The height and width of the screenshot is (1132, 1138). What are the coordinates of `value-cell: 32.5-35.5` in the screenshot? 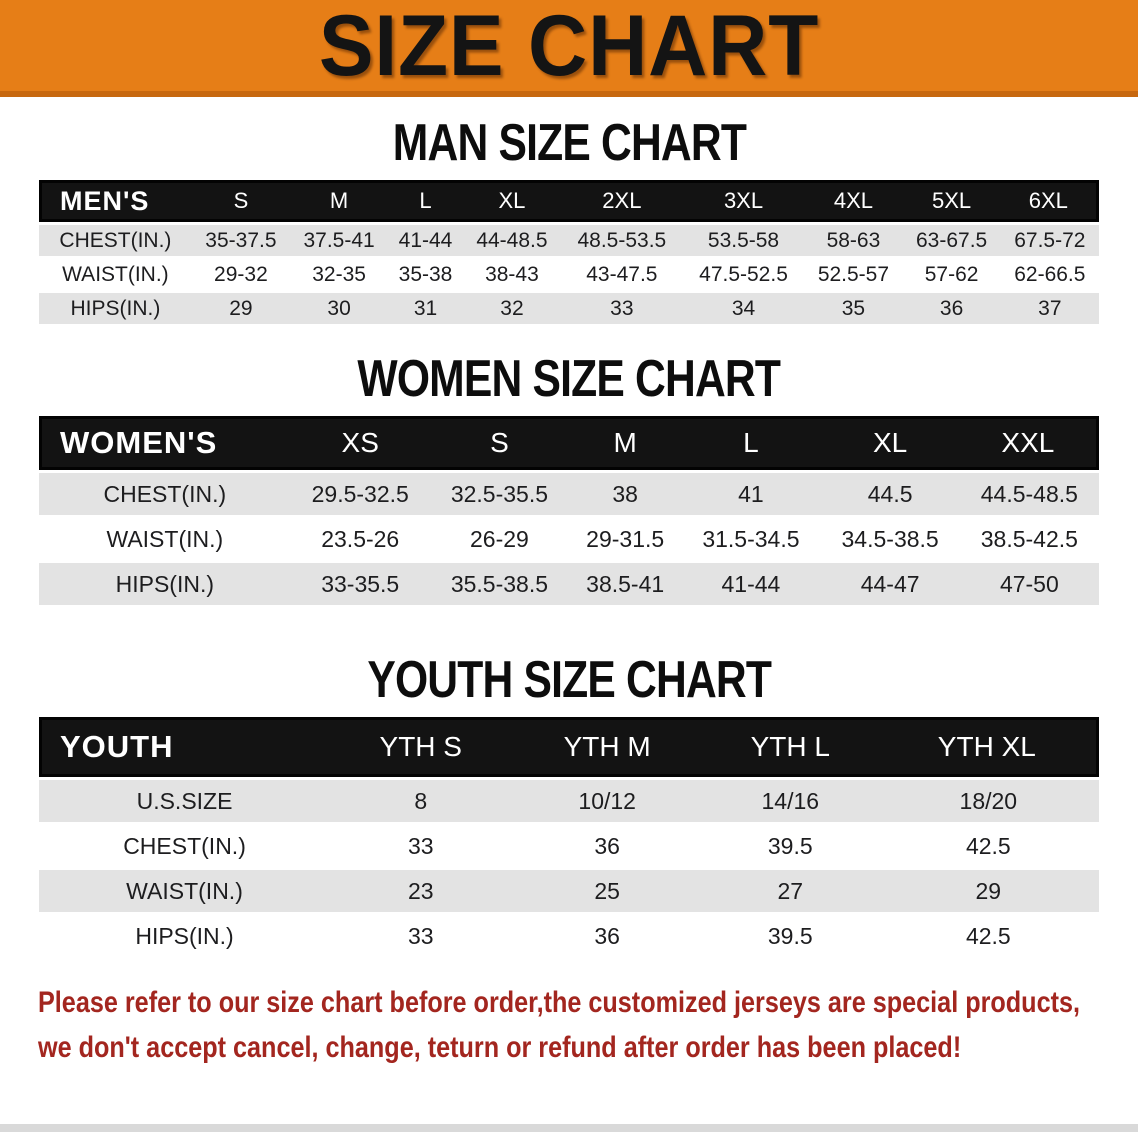 It's located at (499, 494).